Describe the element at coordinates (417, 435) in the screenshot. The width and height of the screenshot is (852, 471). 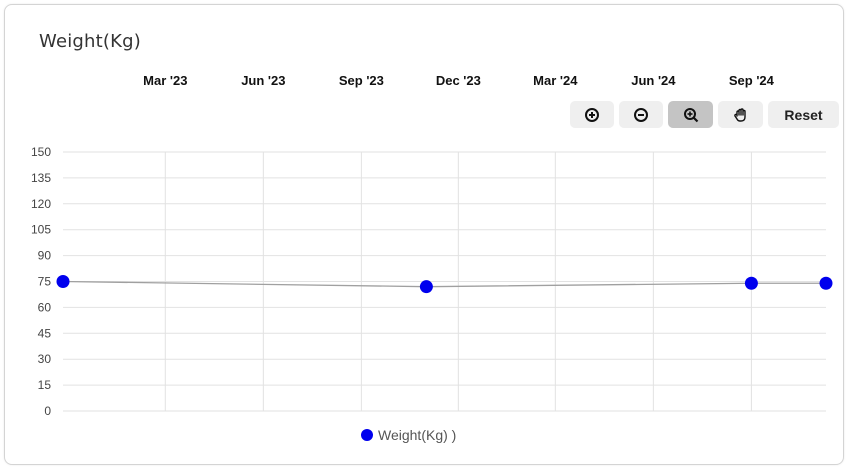
I see `legend-label: Weight(Kg) )` at that location.